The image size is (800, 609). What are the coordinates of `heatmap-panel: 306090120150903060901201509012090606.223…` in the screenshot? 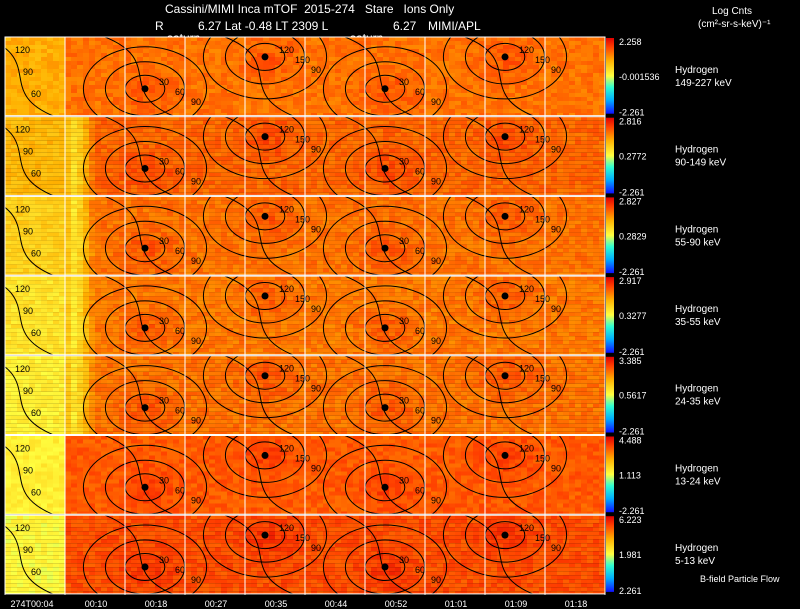 It's located at (361, 555).